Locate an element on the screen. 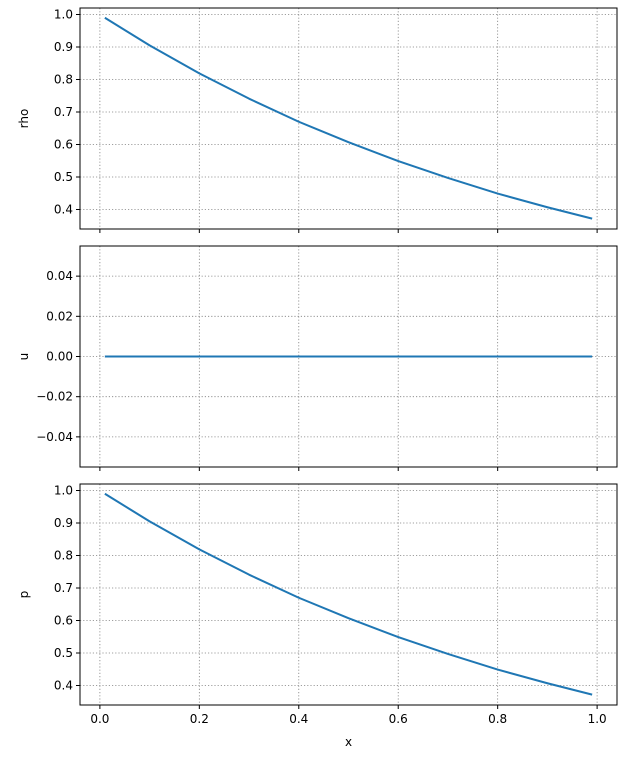 The image size is (630, 758). p-y-tick-label: 0.6 is located at coordinates (63, 621).